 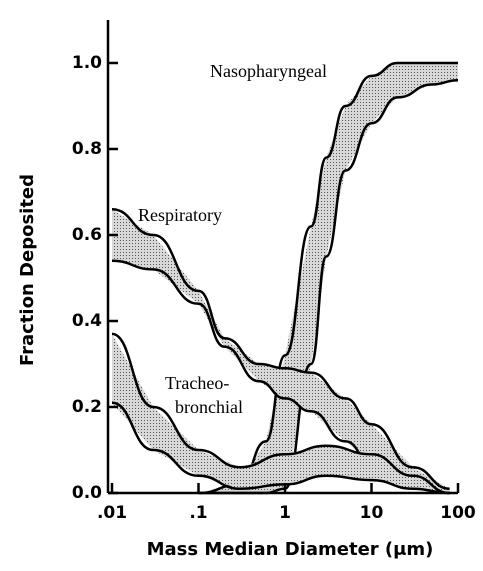 I want to click on band-edge, so click(x=280, y=448).